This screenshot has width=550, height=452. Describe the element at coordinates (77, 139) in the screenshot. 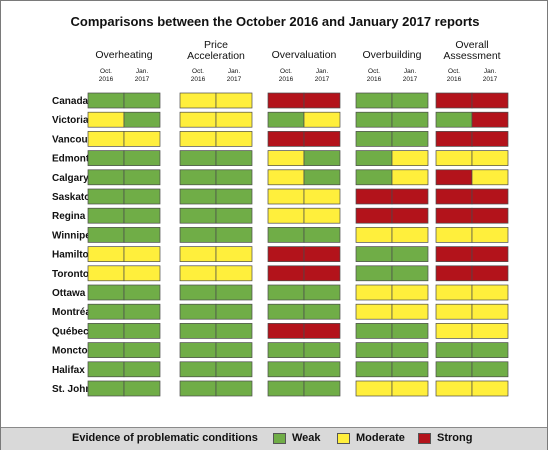

I see `row-label-2: Vancouver` at that location.